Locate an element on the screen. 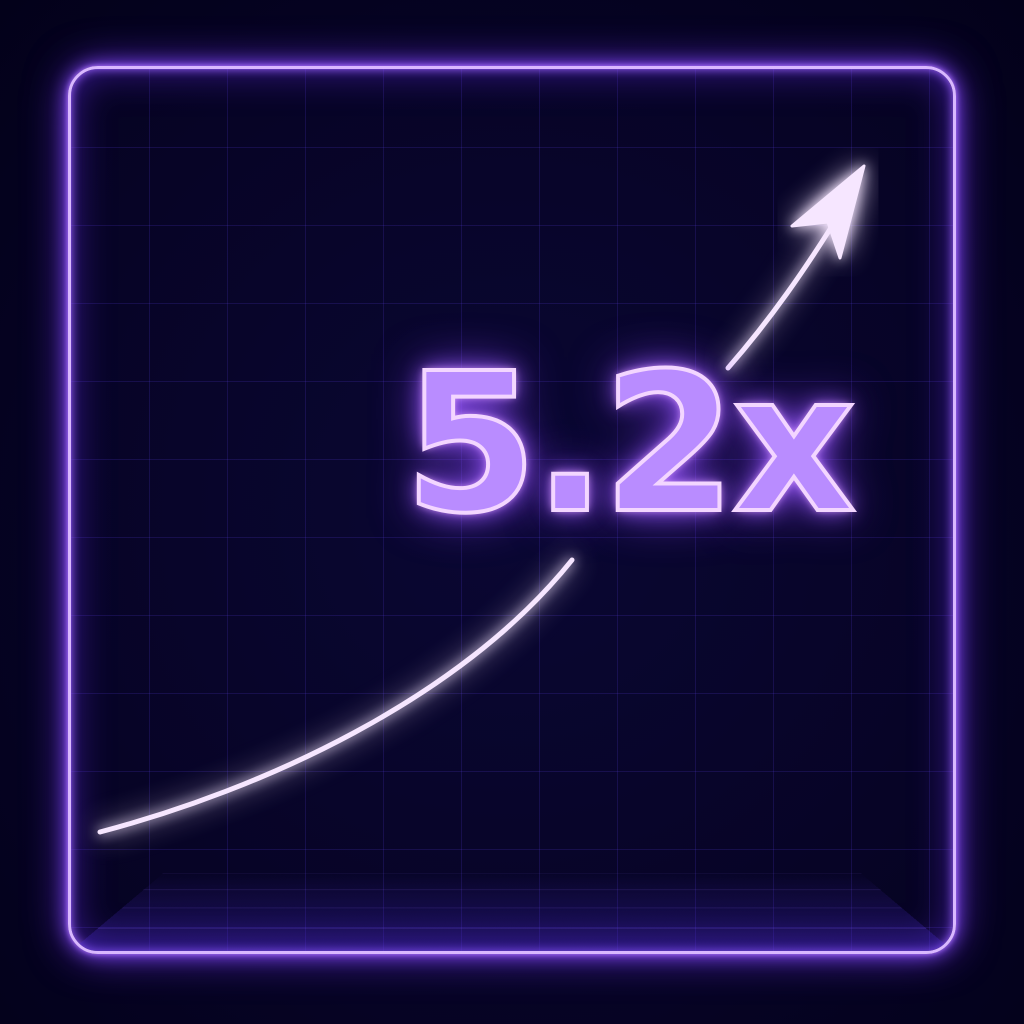 The height and width of the screenshot is (1024, 1024). multiplier-value: 5.2x is located at coordinates (639, 445).